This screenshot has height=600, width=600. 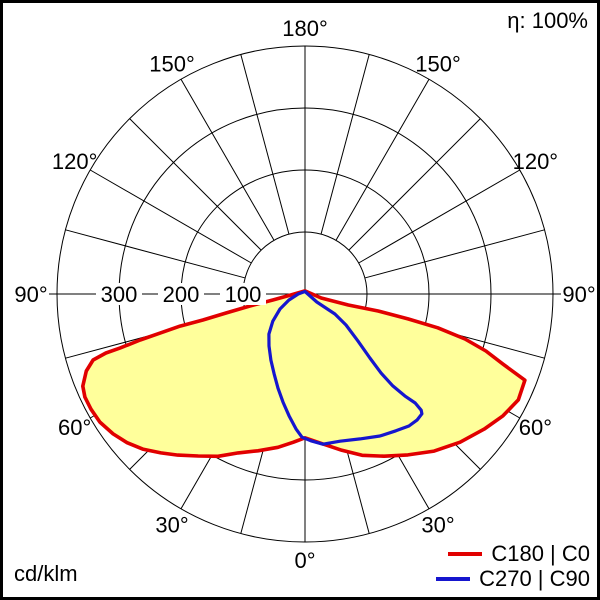 What do you see at coordinates (547, 20) in the screenshot?
I see `efficiency-label: η: 100%` at bounding box center [547, 20].